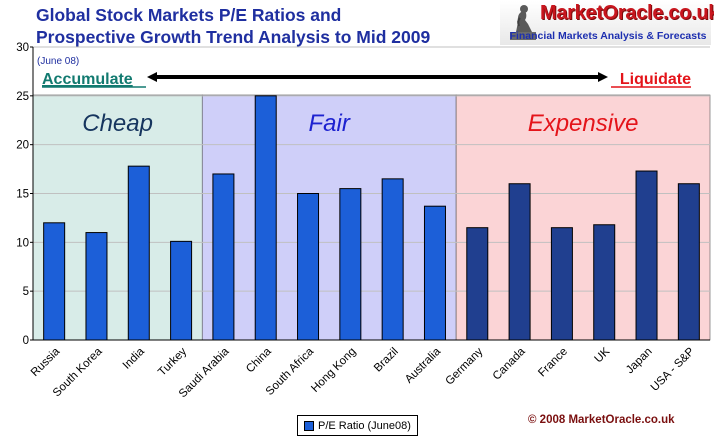  Describe the element at coordinates (223, 257) in the screenshot. I see `bar-saudi-arabia` at that location.